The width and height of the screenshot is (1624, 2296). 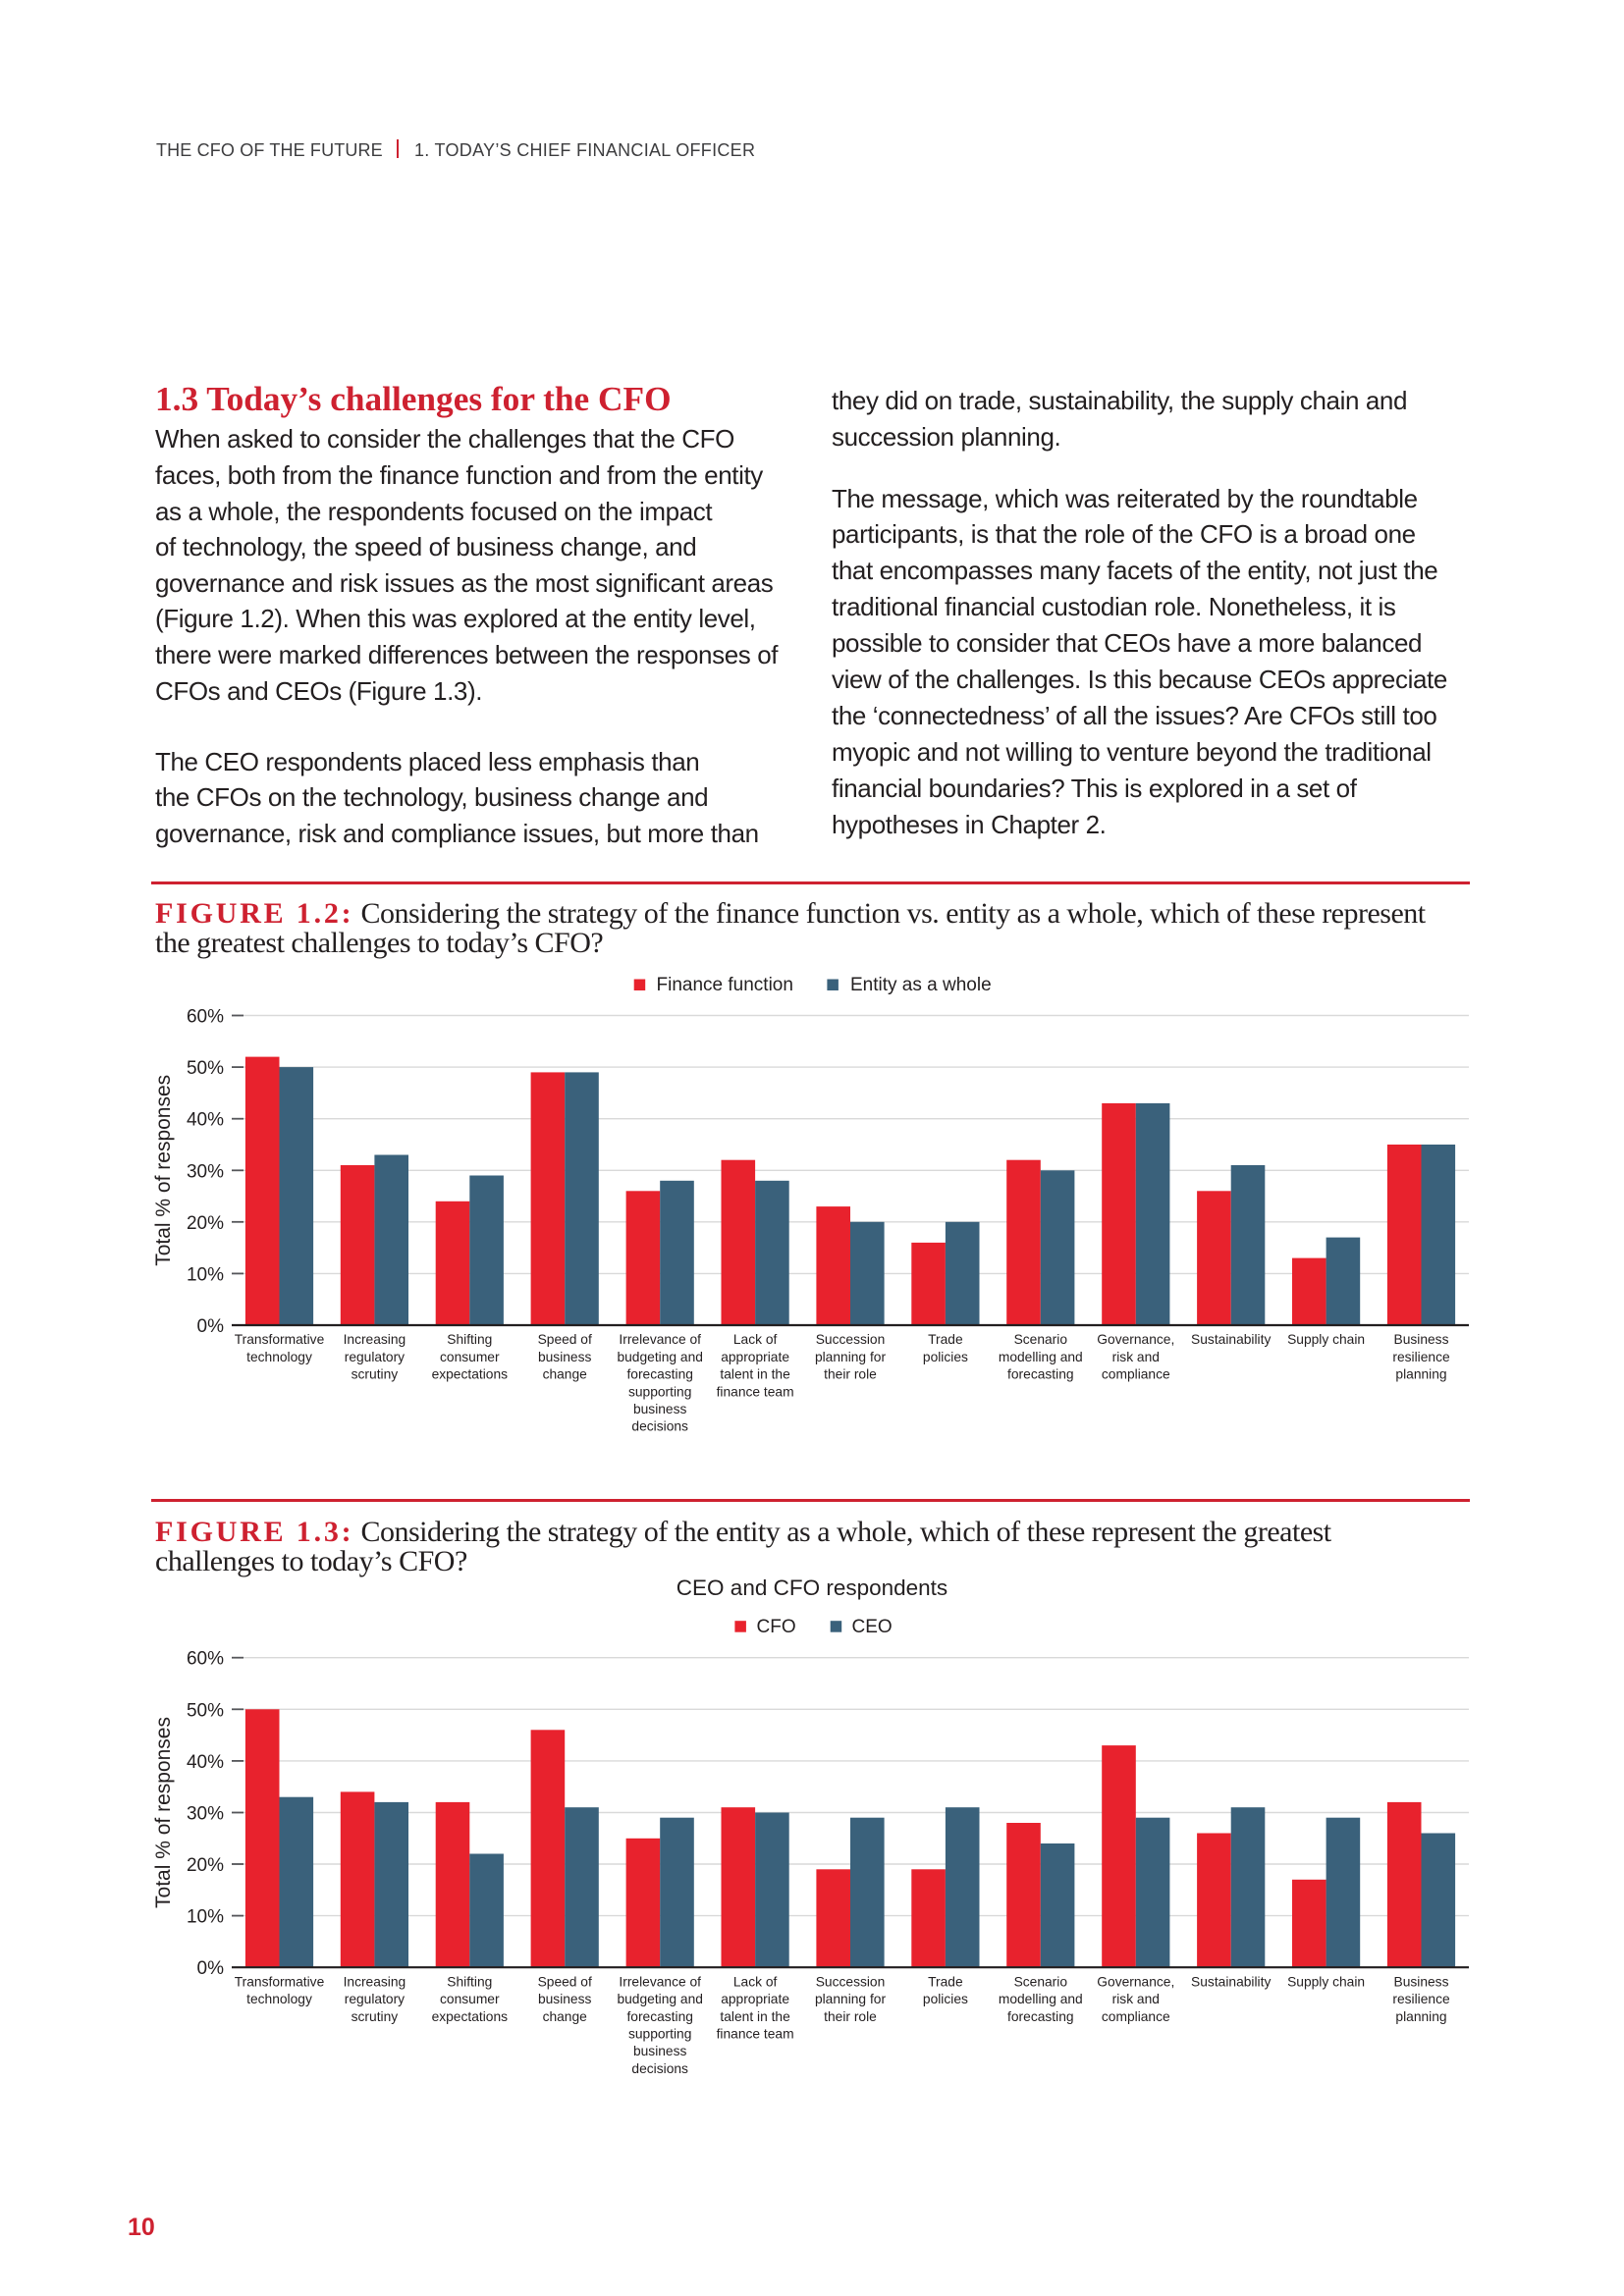 What do you see at coordinates (921, 985) in the screenshot?
I see `svg-text: Entity as a whole` at bounding box center [921, 985].